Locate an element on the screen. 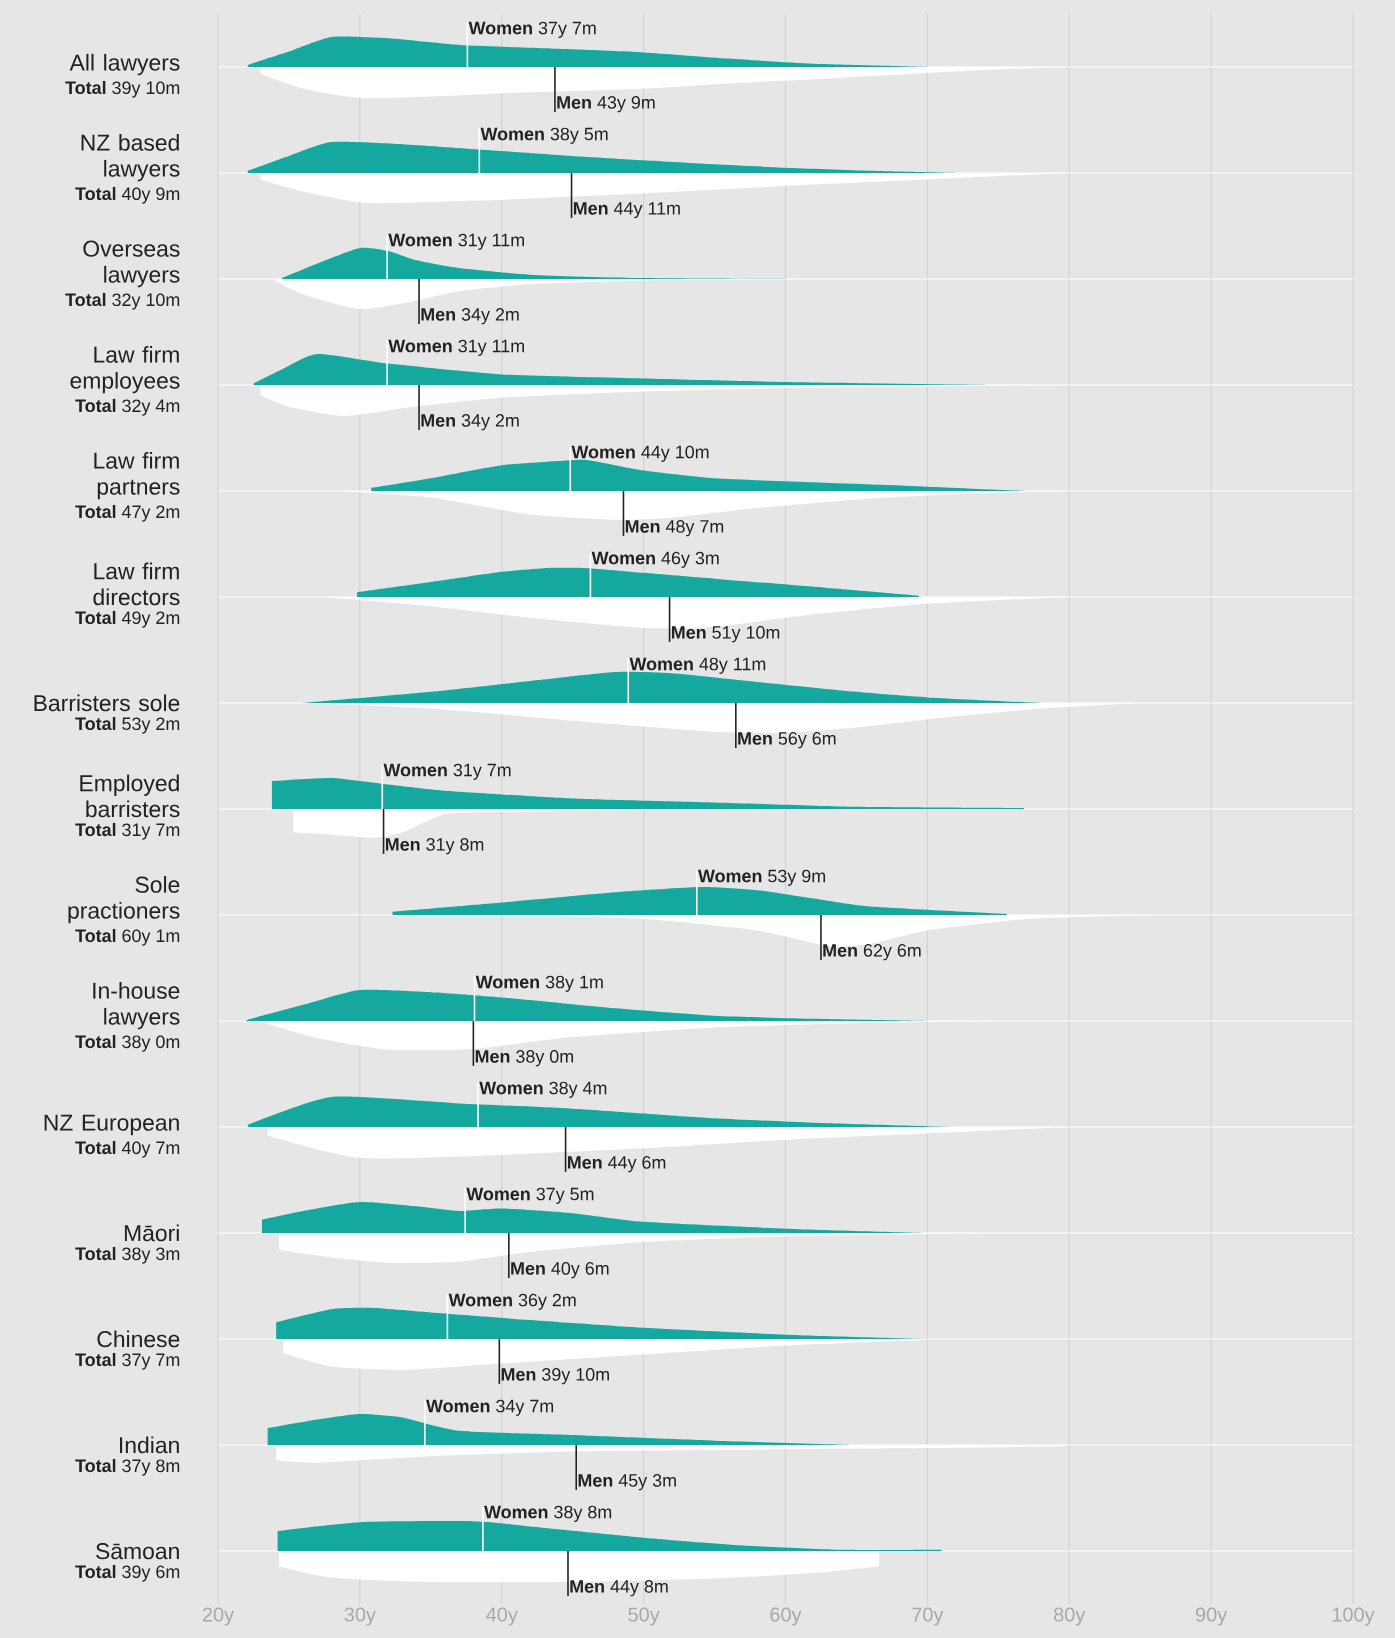  x-tick-label: 60y is located at coordinates (786, 1616).